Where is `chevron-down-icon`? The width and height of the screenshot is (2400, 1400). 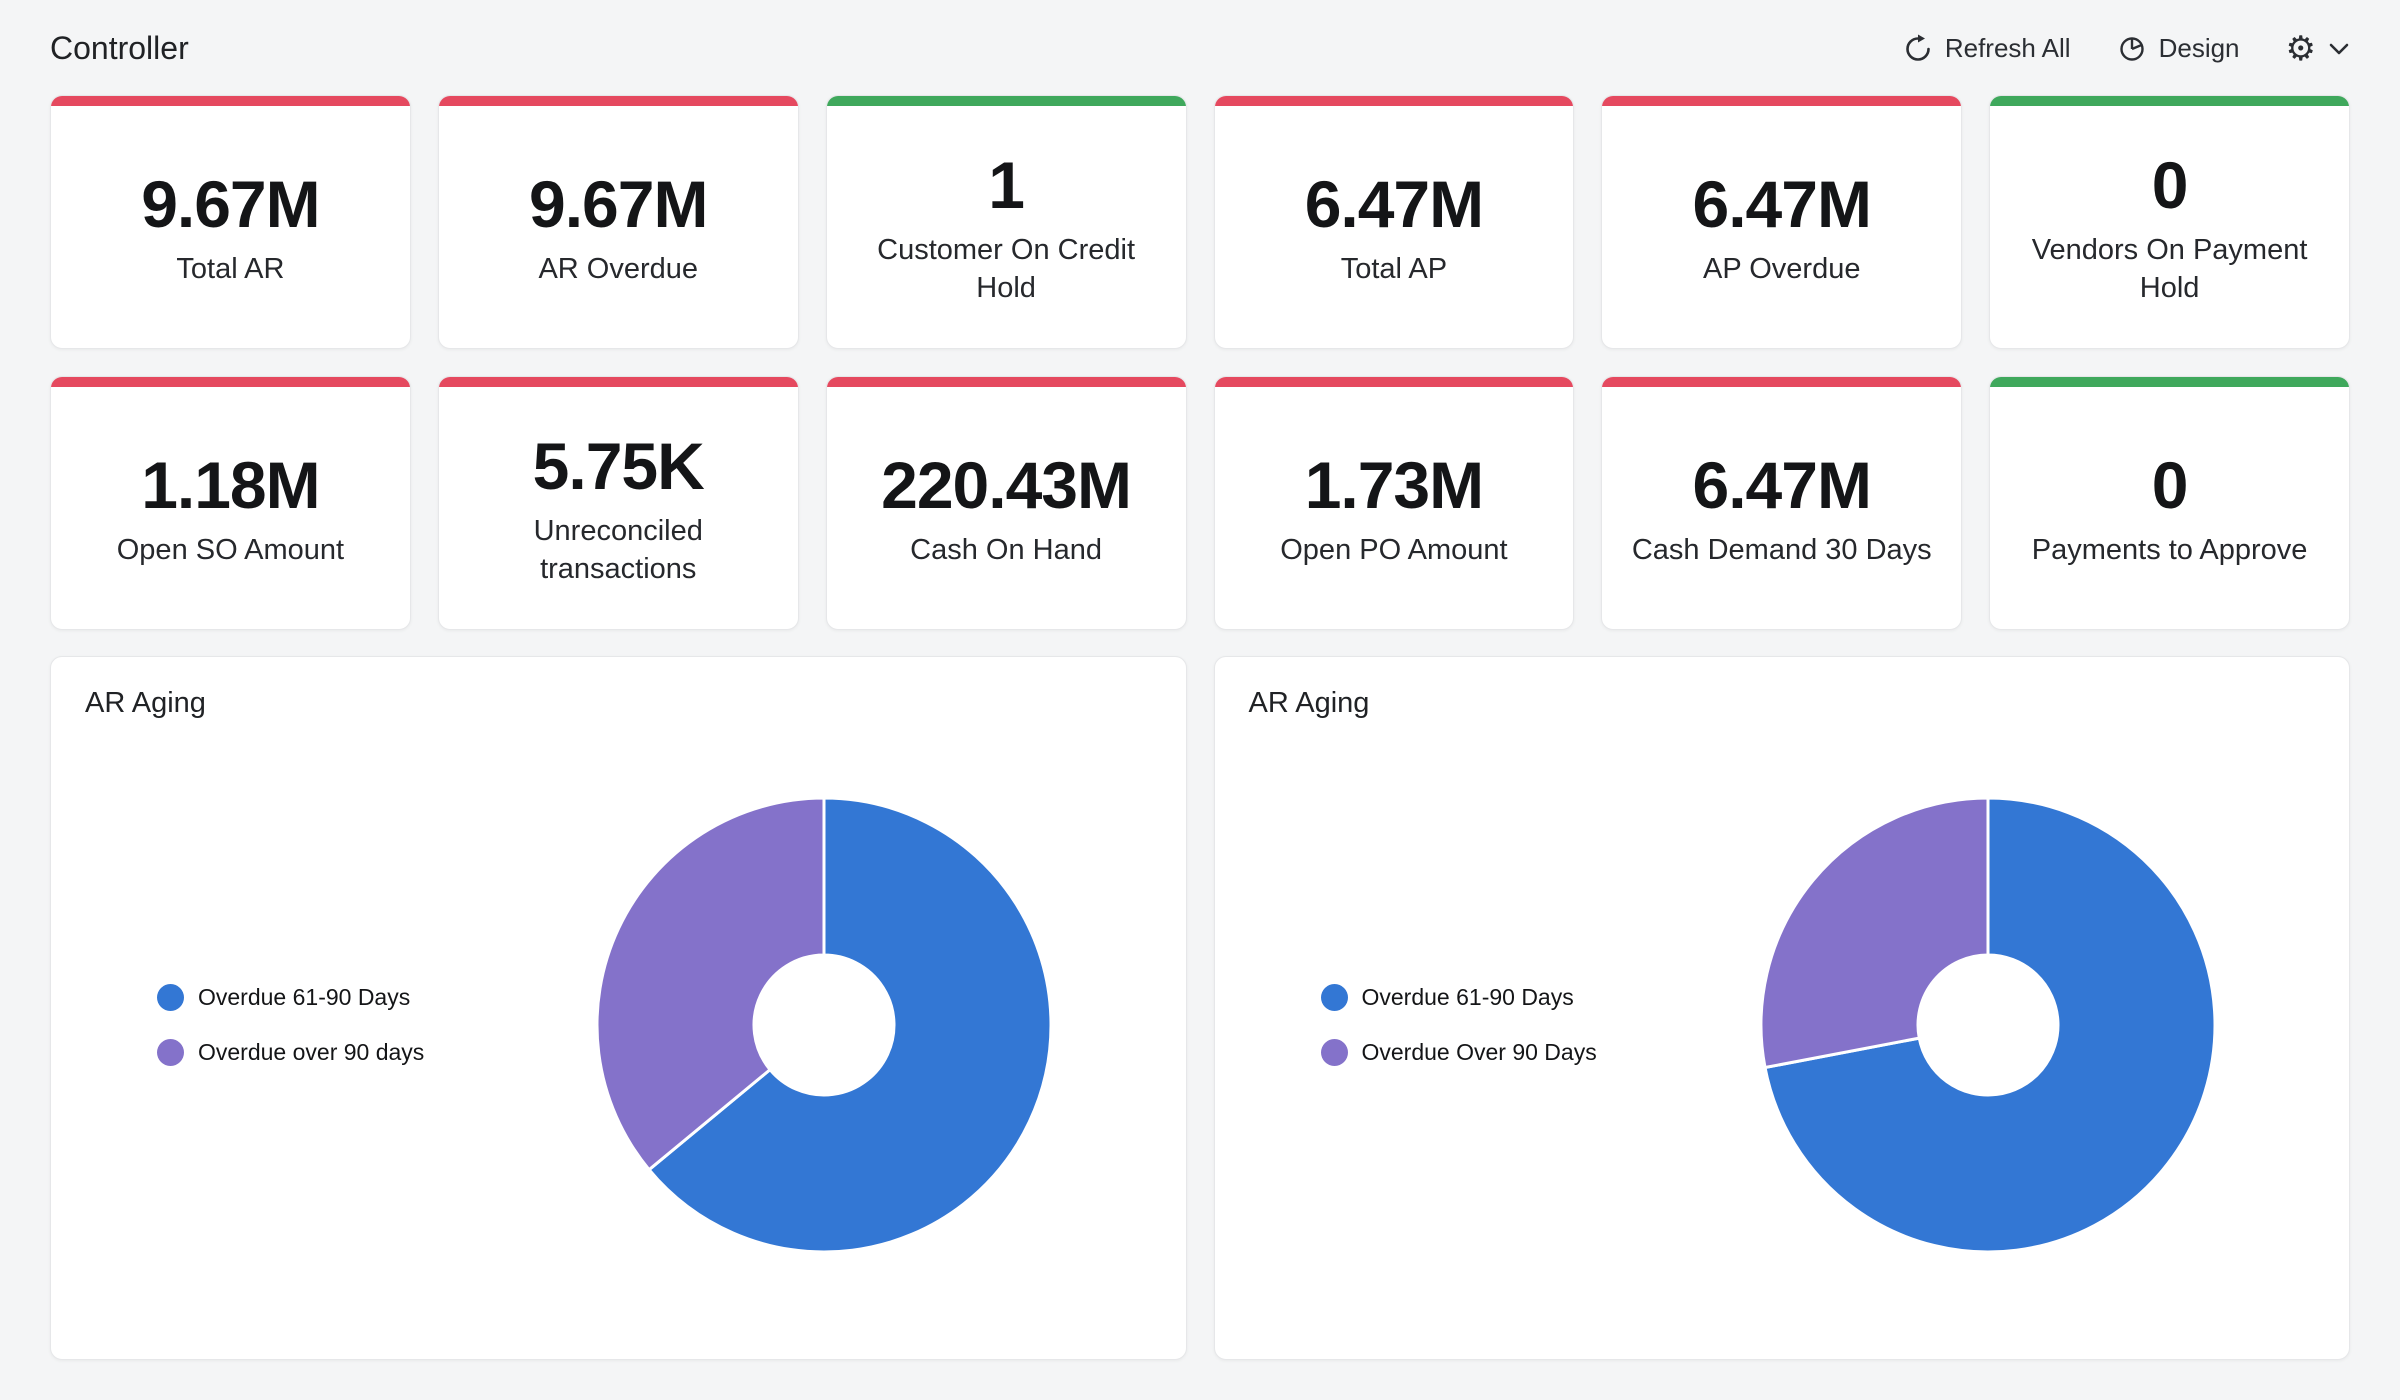 chevron-down-icon is located at coordinates (2339, 49).